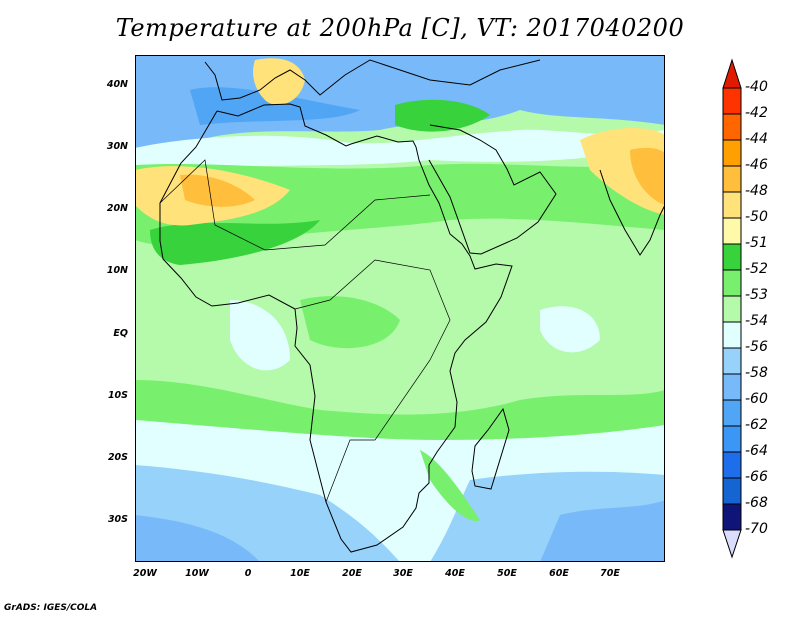 This screenshot has width=800, height=618. Describe the element at coordinates (275, 106) in the screenshot. I see `shading-north-darkblue` at that location.